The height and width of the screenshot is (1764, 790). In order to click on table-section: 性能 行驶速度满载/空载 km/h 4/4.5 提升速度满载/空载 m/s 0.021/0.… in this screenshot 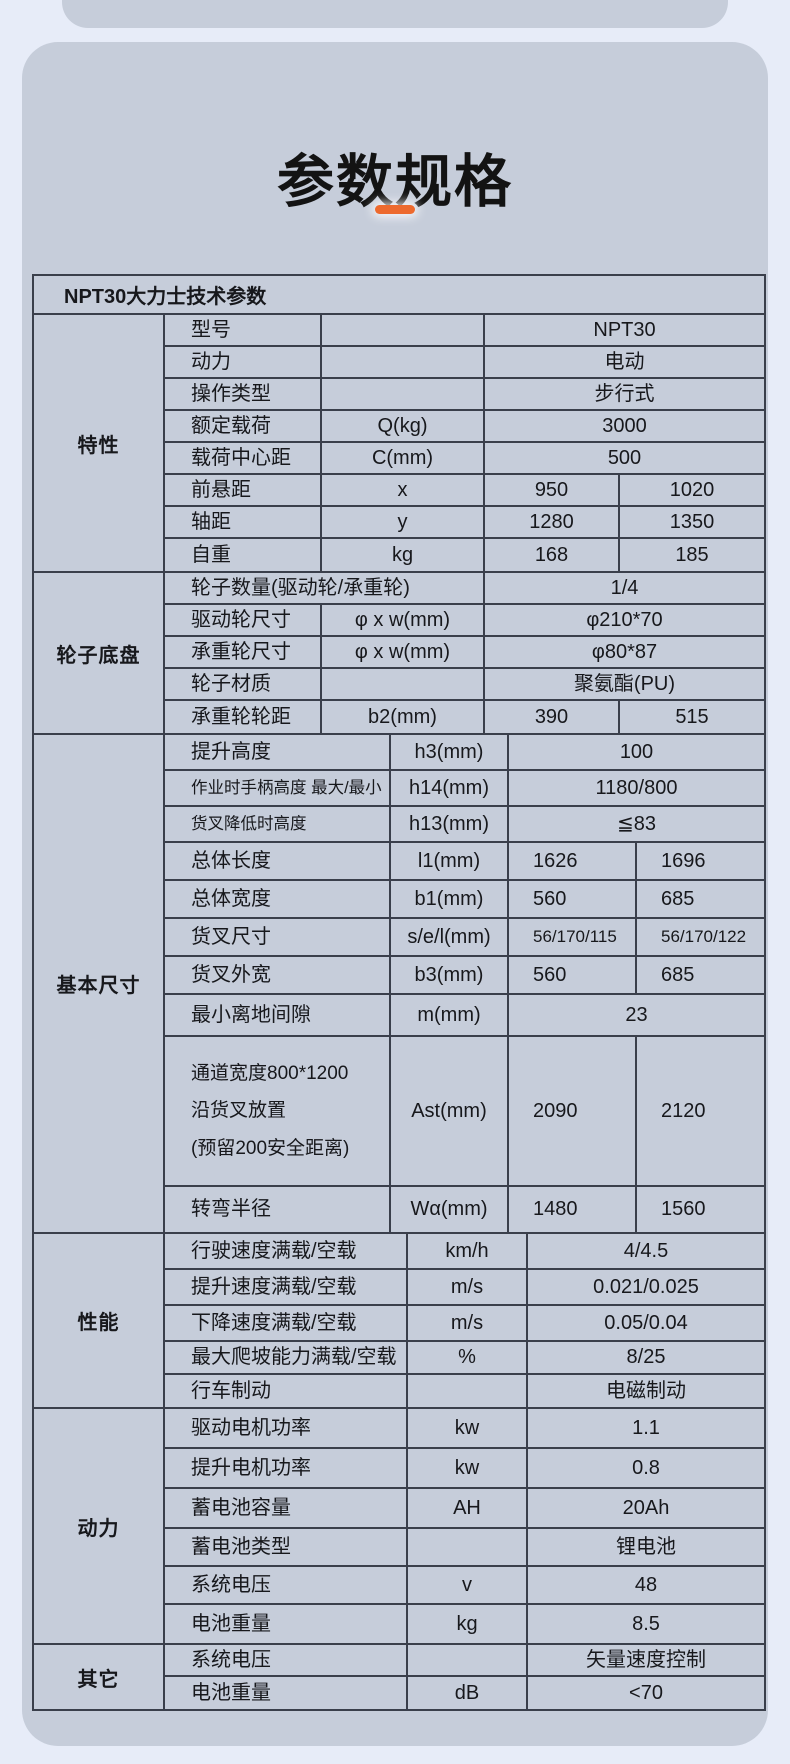, I will do `click(399, 1321)`.